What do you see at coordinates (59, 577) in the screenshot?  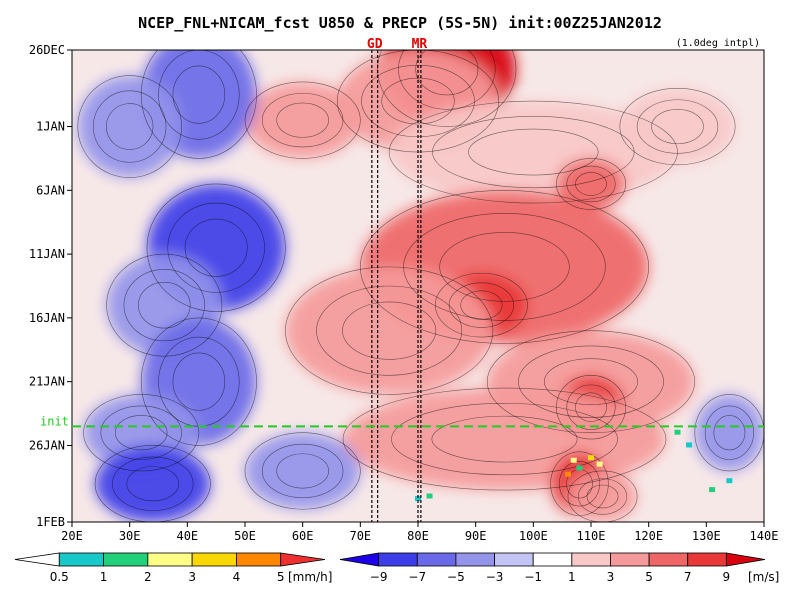 I see `precip-colorbar-label: 0.5` at bounding box center [59, 577].